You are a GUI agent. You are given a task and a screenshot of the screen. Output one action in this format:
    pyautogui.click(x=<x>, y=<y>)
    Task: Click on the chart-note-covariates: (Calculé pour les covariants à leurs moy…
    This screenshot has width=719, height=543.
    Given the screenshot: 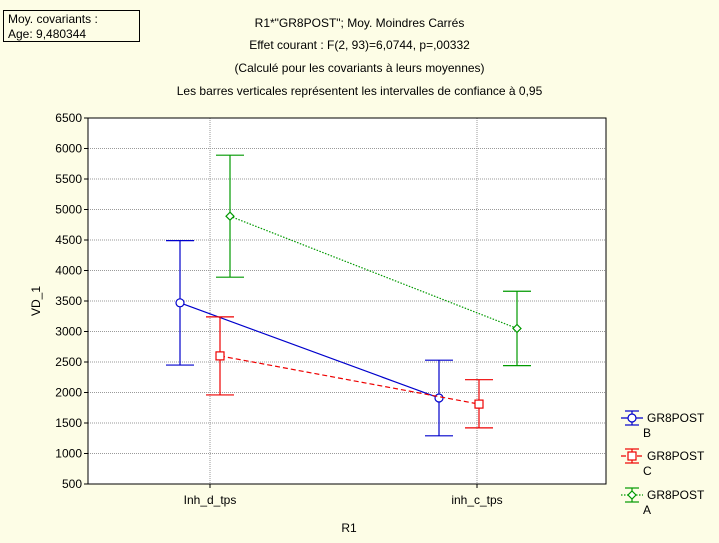 What is the action you would take?
    pyautogui.click(x=359, y=68)
    